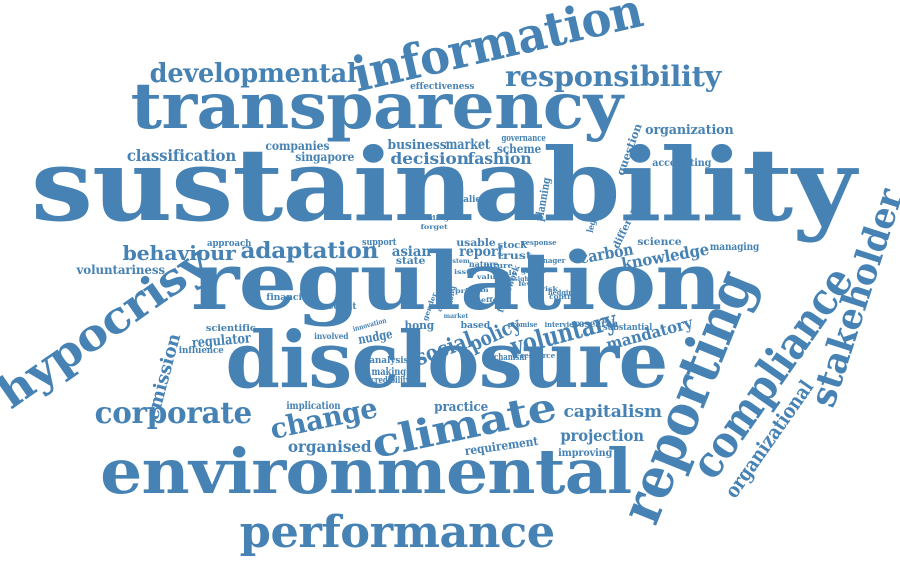 This screenshot has height=563, width=900. Describe the element at coordinates (518, 149) in the screenshot. I see `cloud-word-scheme: scheme` at that location.